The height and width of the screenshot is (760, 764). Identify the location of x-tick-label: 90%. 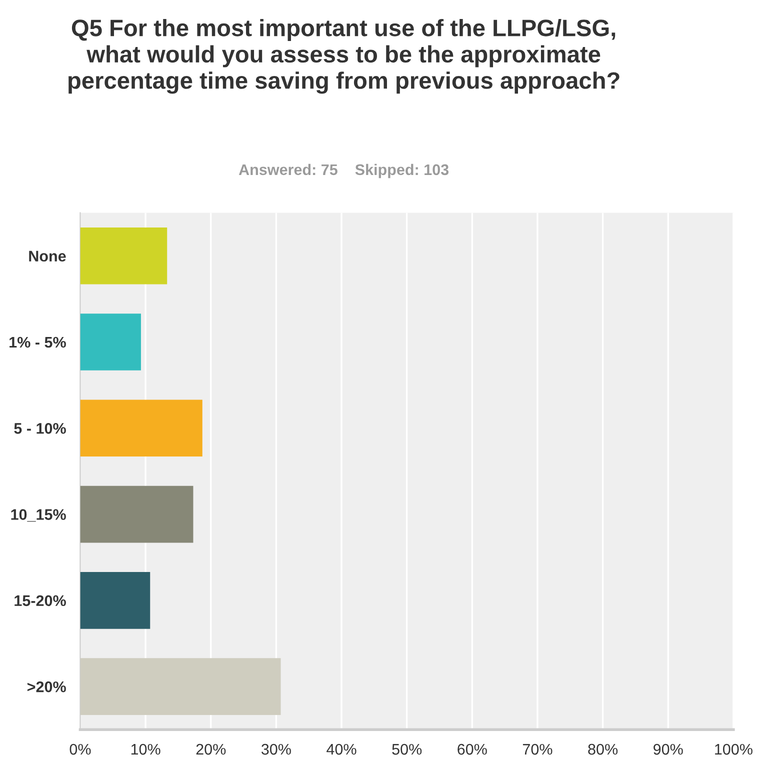
(668, 749).